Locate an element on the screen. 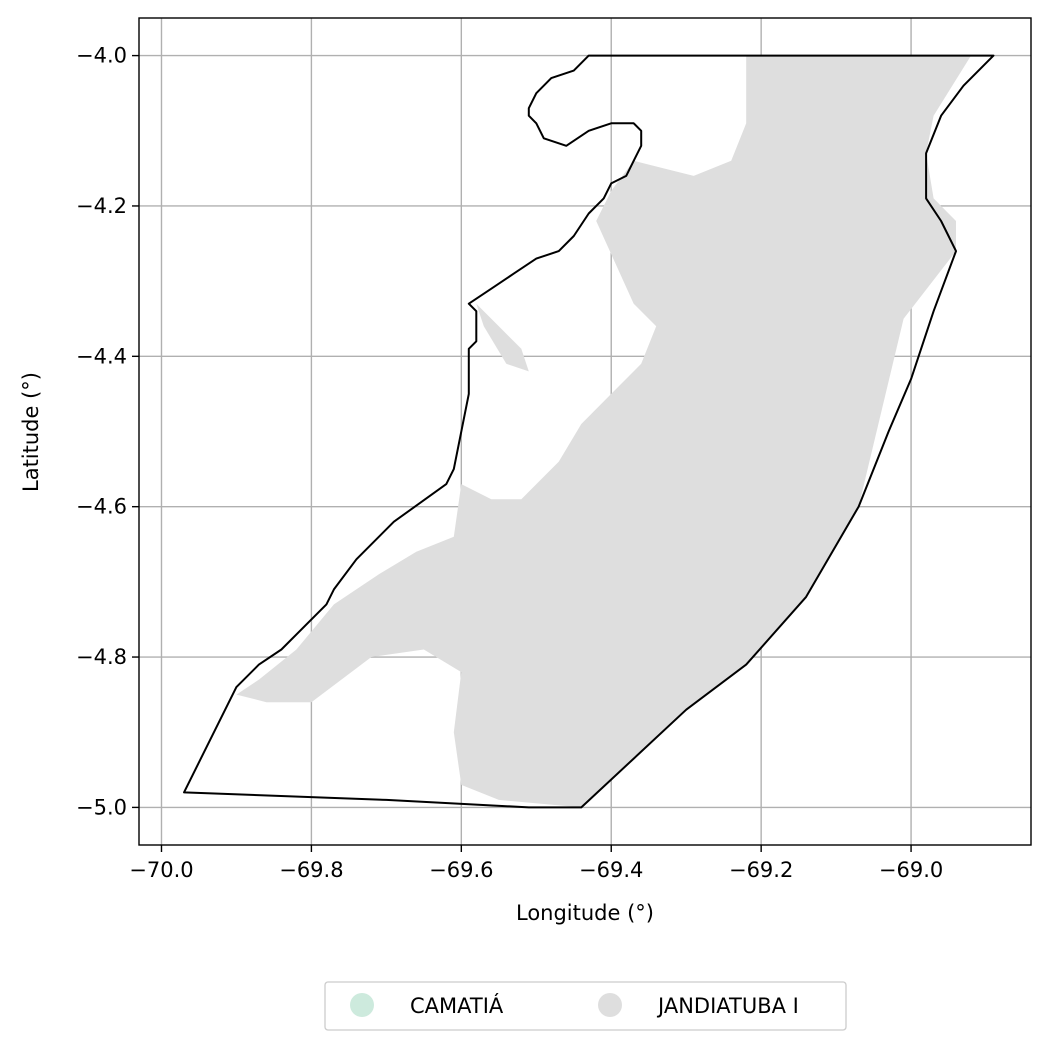  legend-label: JANDIATUBA I is located at coordinates (727, 1006).